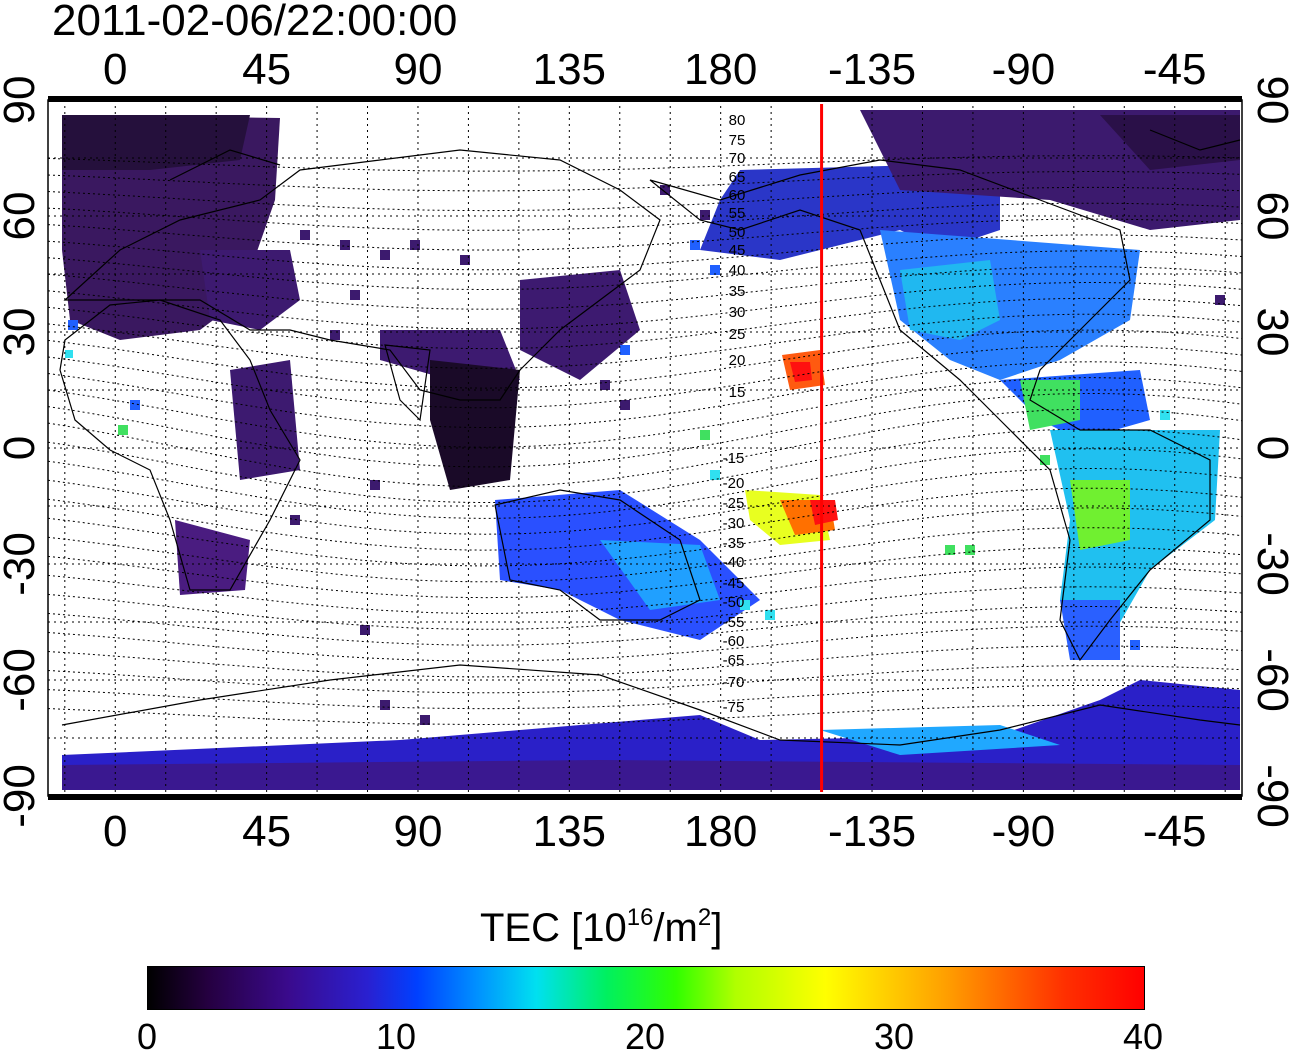  What do you see at coordinates (737, 360) in the screenshot?
I see `contour-label: 20` at bounding box center [737, 360].